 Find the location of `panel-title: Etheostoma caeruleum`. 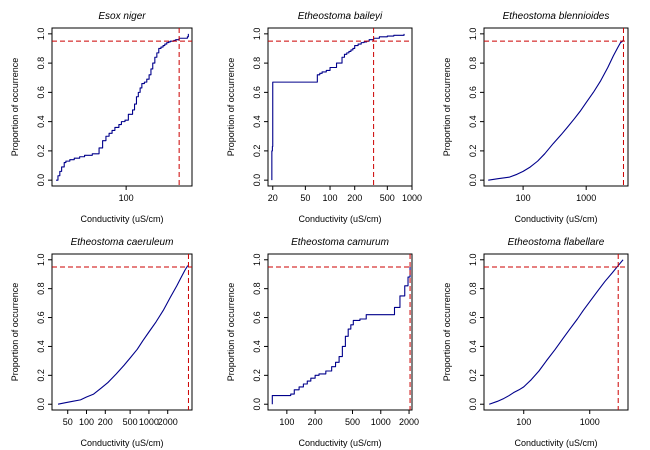

panel-title: Etheostoma caeruleum is located at coordinates (122, 242).